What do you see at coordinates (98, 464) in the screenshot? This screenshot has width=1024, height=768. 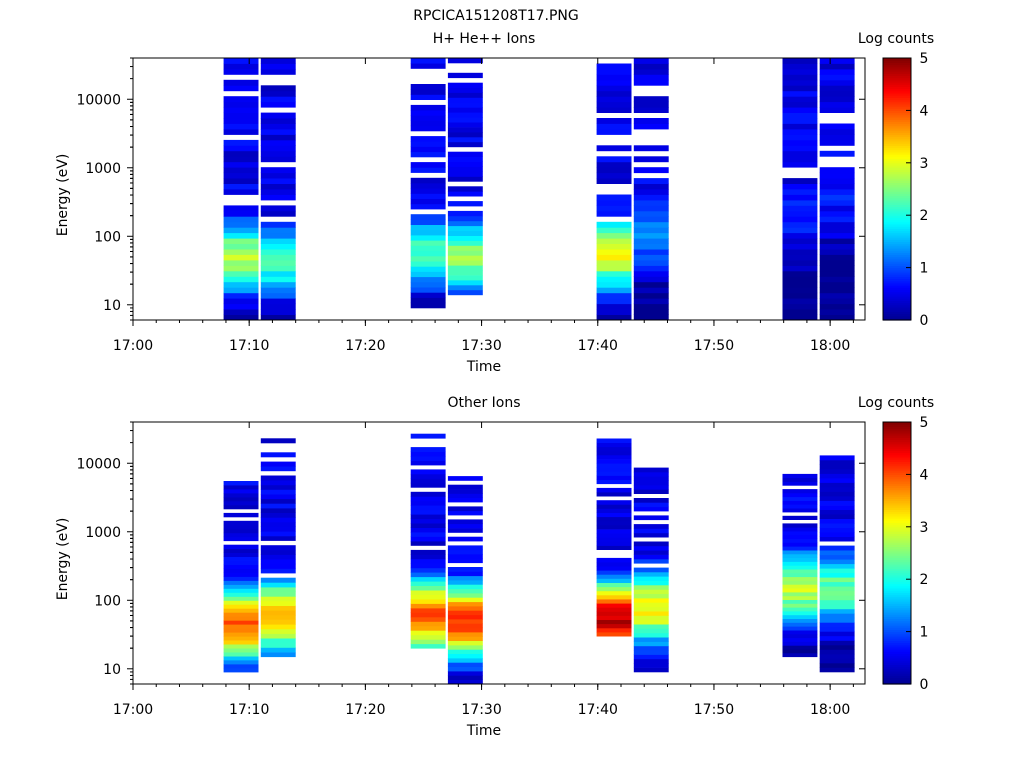 I see `y-tick-label: 10000` at bounding box center [98, 464].